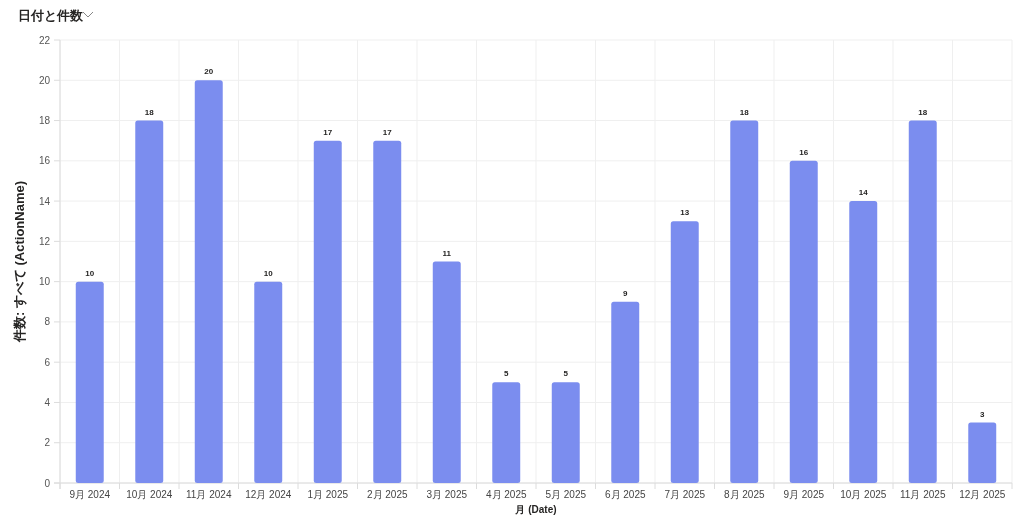  I want to click on x-tick-label: 6月 2025, so click(625, 494).